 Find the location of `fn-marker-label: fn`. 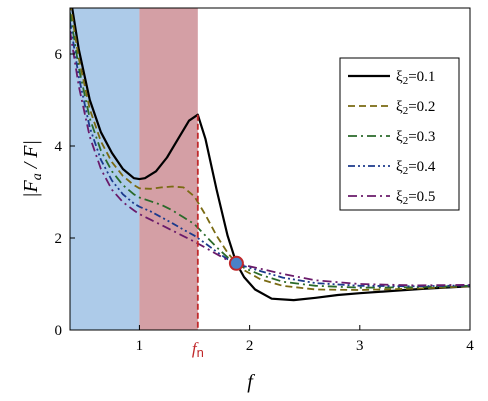

fn-marker-label: fn is located at coordinates (198, 349).